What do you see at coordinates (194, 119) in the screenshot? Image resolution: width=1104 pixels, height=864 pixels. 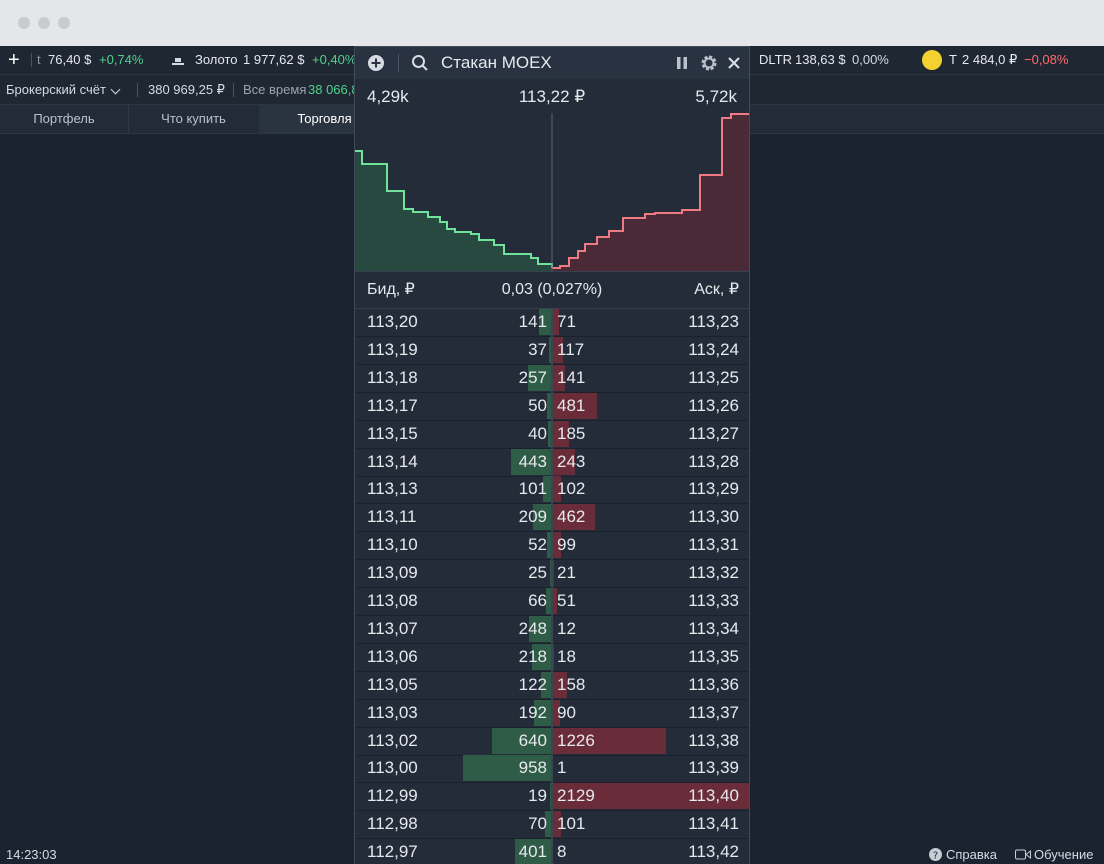 I see `tab: Что купить` at bounding box center [194, 119].